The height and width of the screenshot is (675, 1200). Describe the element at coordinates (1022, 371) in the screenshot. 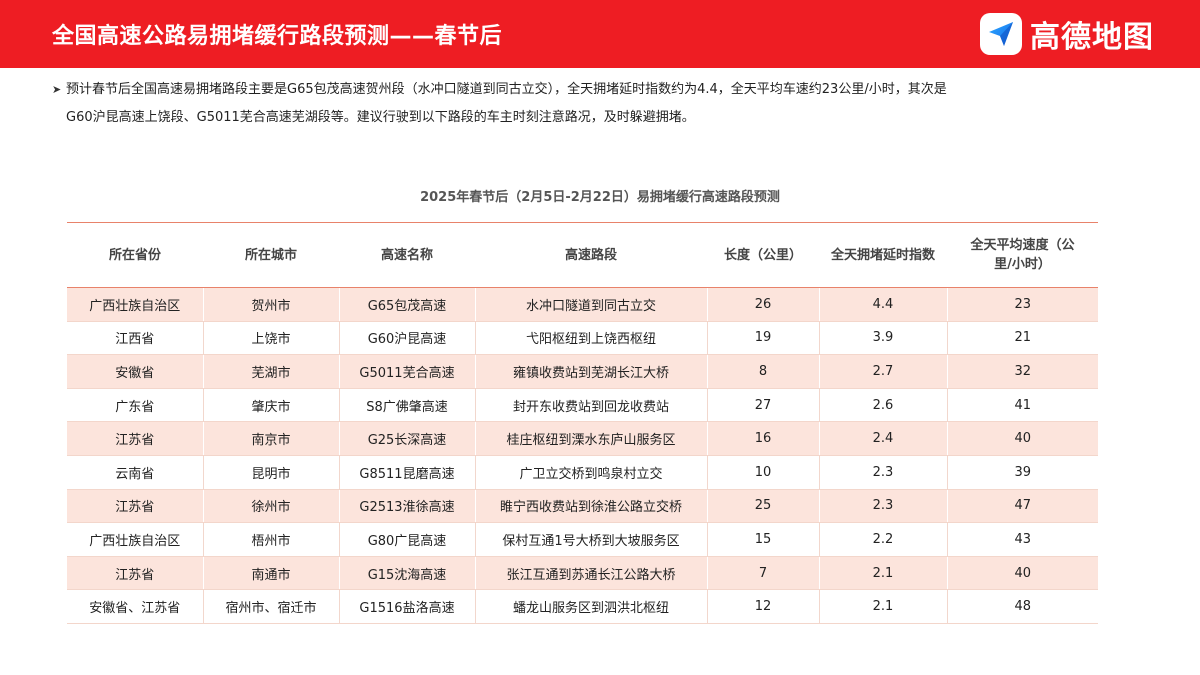

I see `cell-avg-speed: 32` at that location.